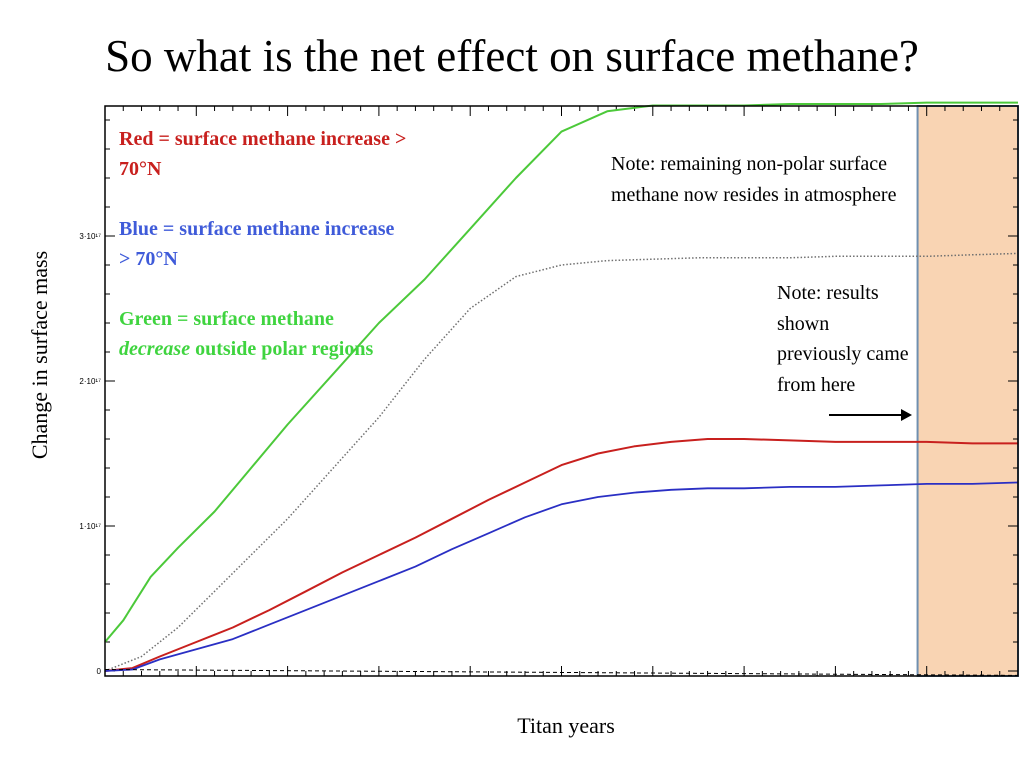  I want to click on y-axis-label: Change in surface mass, so click(39, 355).